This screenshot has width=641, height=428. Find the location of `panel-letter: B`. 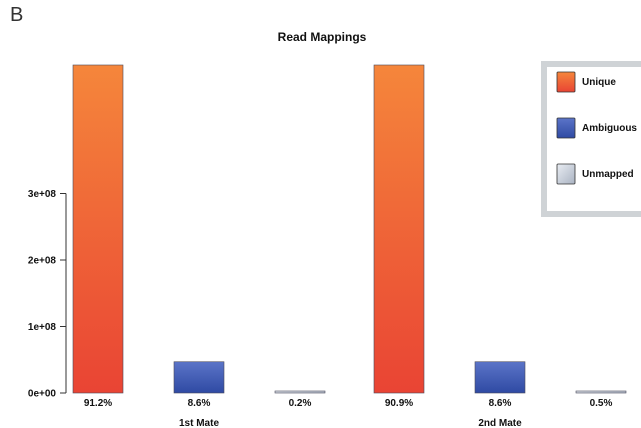

panel-letter: B is located at coordinates (17, 15).